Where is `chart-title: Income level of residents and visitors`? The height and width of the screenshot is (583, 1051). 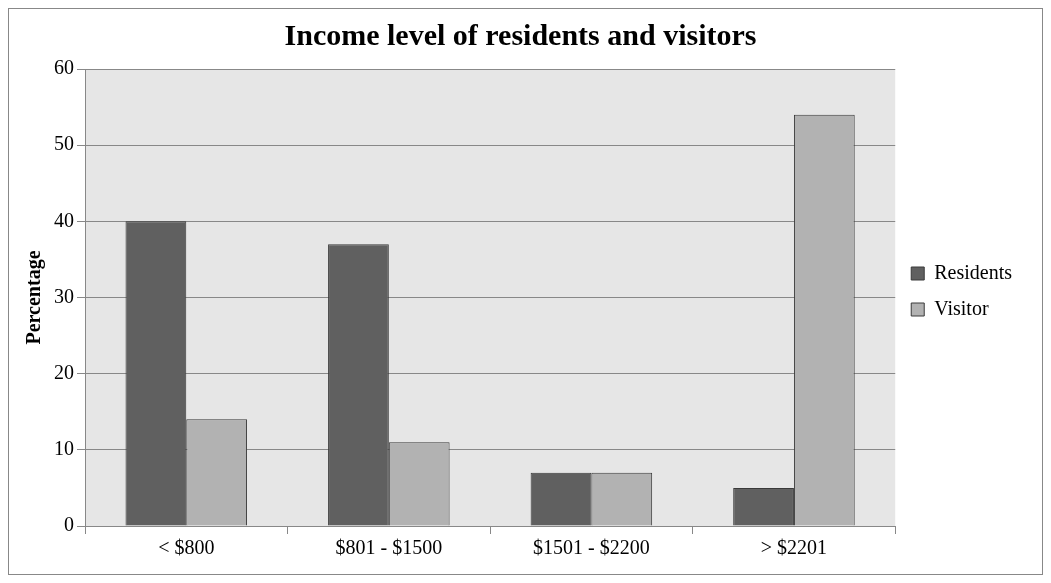 chart-title: Income level of residents and visitors is located at coordinates (520, 34).